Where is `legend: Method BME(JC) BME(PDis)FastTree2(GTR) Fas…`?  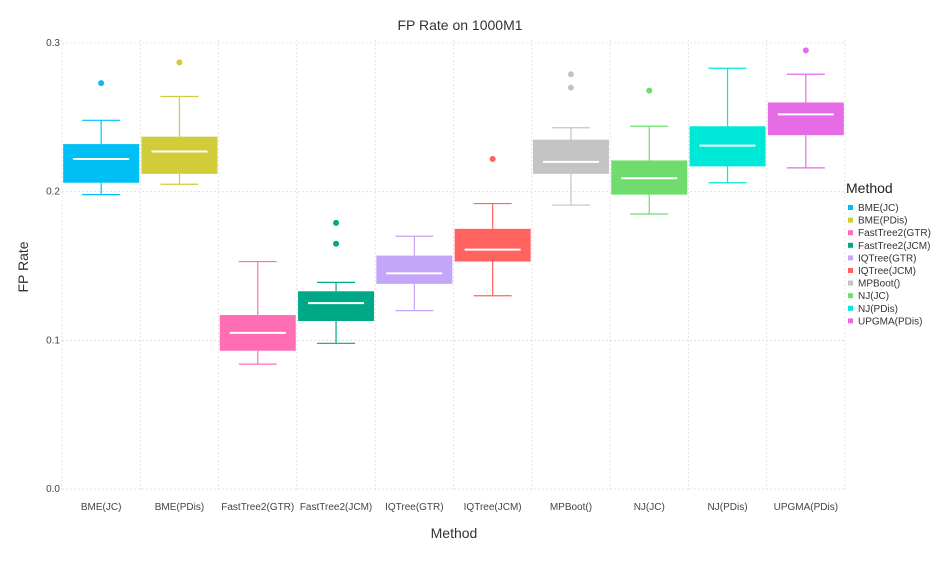 legend: Method BME(JC) BME(PDis)FastTree2(GTR) Fas… is located at coordinates (888, 253).